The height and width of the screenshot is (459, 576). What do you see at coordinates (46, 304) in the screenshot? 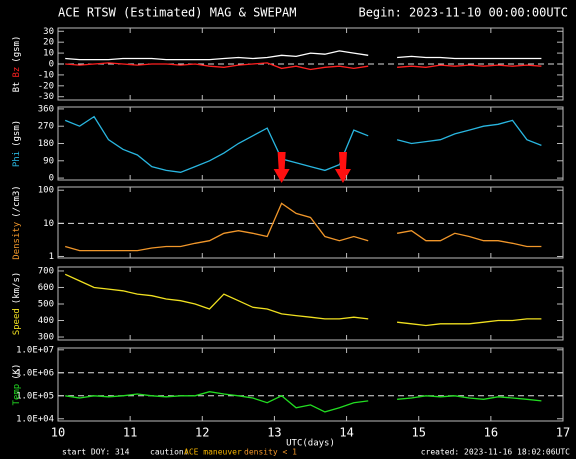
I see `y-tick-label: 500` at bounding box center [46, 304].